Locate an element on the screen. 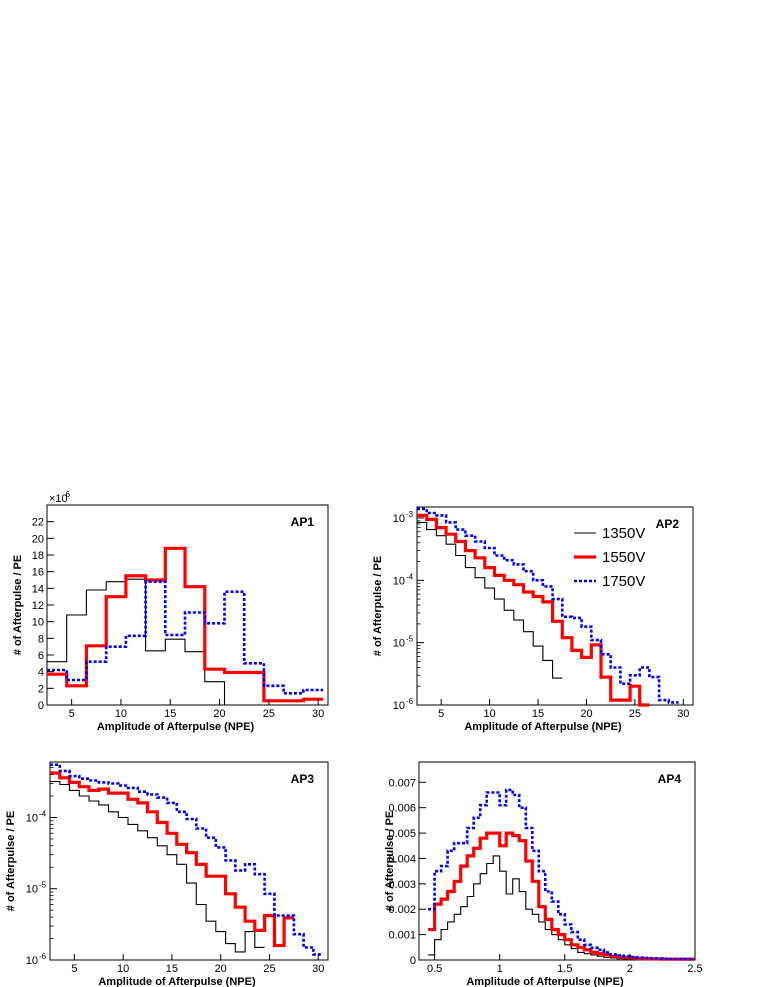  y-tick-label: 8 is located at coordinates (41, 639).